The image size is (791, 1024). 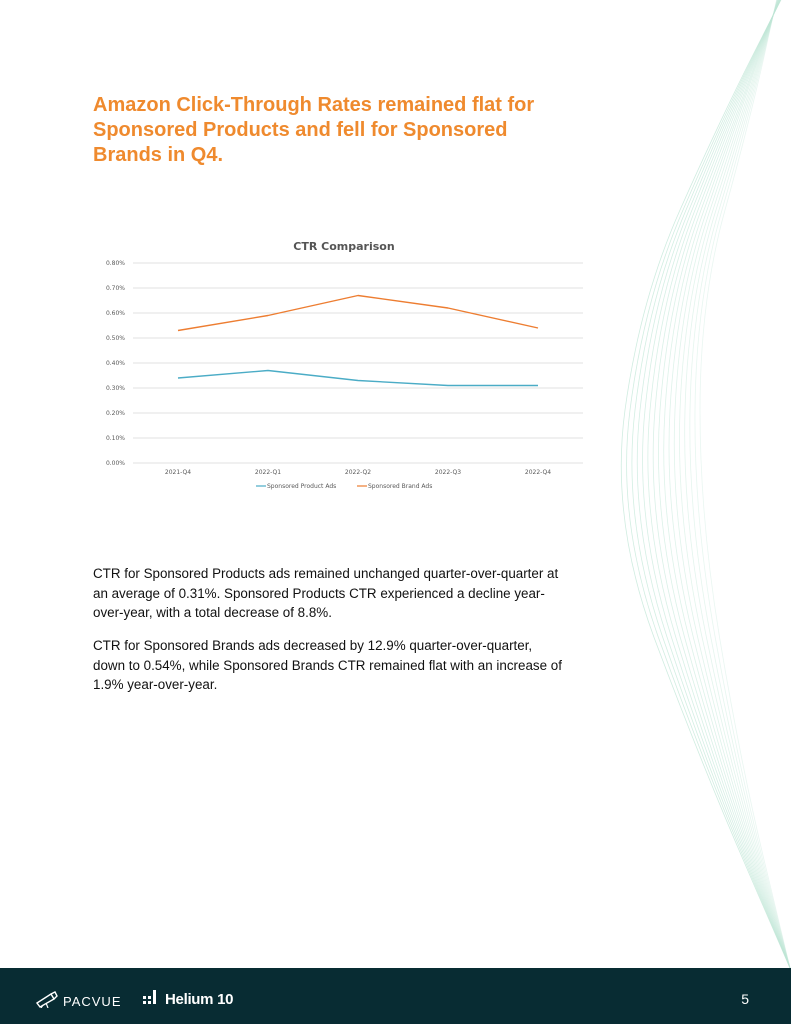 I want to click on bars-grid-icon, so click(x=151, y=999).